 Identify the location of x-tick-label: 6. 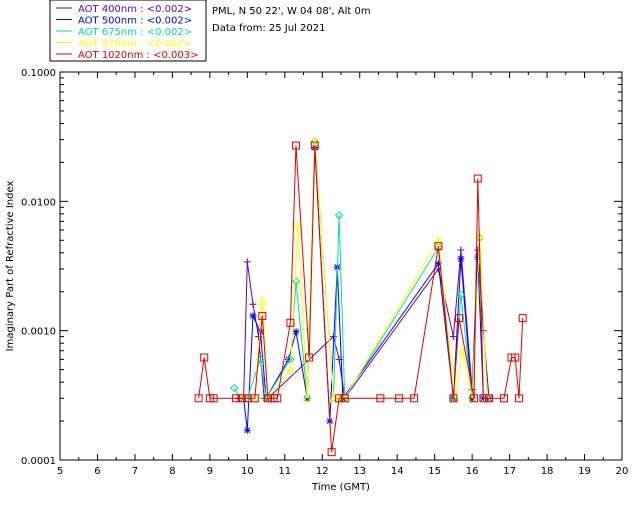
(97, 471).